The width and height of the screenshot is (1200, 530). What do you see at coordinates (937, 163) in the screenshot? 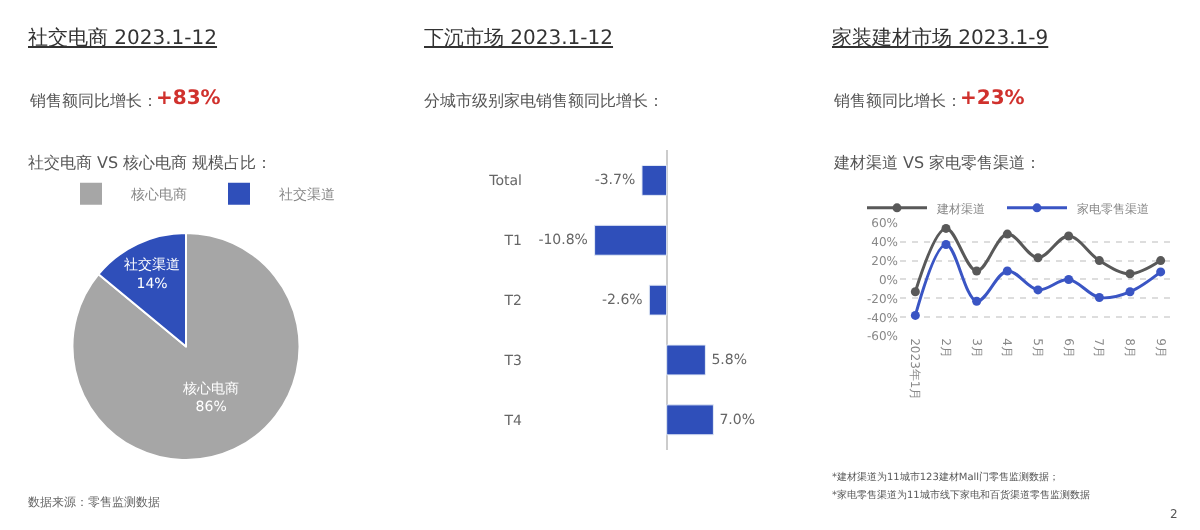
I see `text: 建材渠道 VS 家电零售渠道：` at bounding box center [937, 163].